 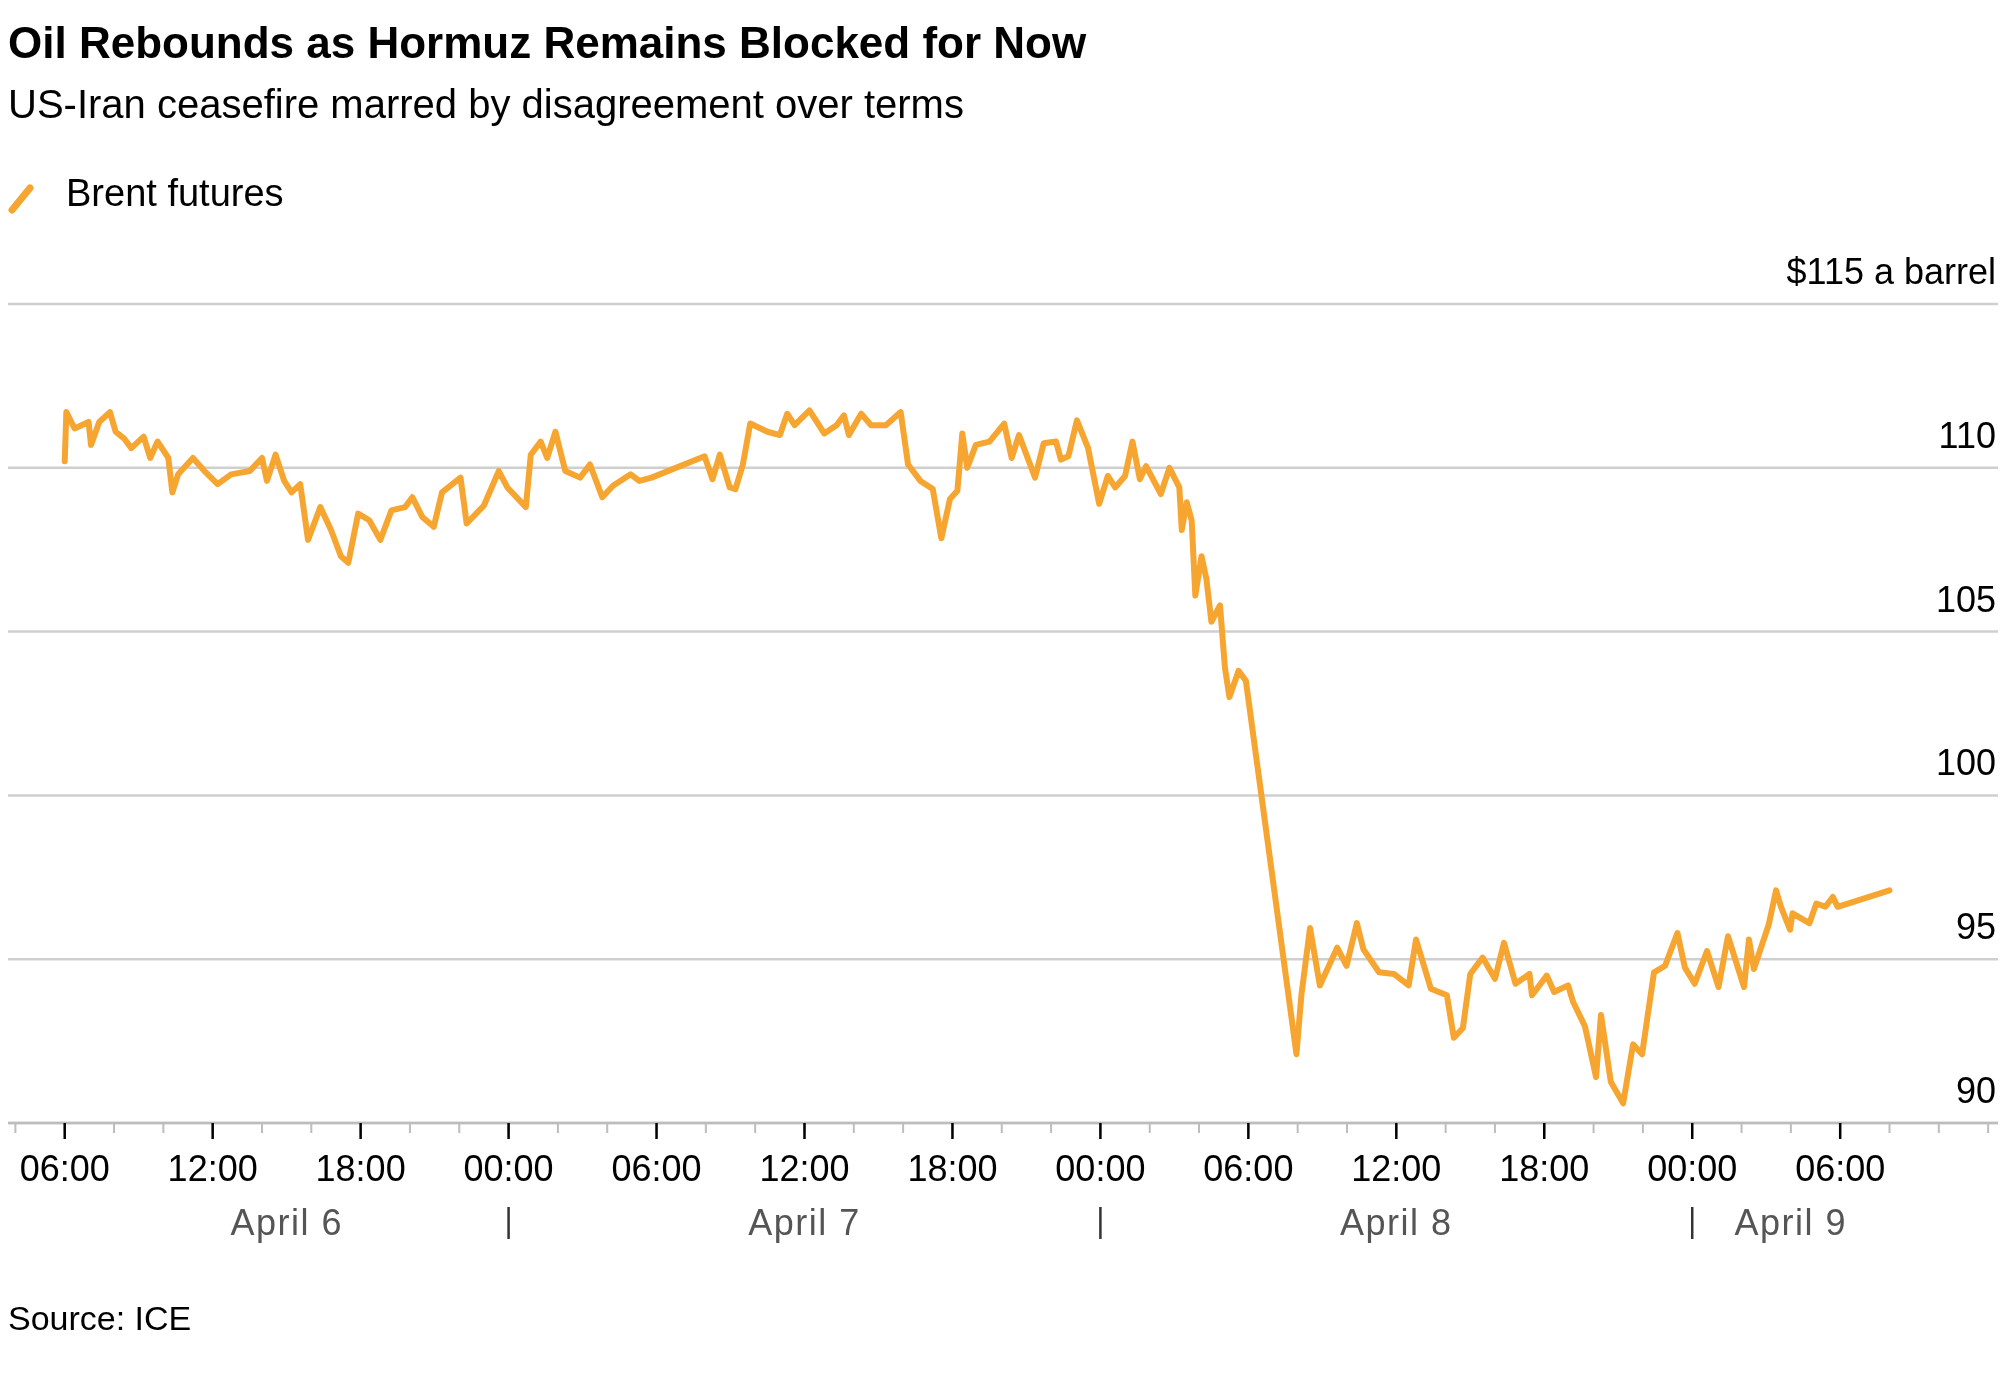 I want to click on chart-subtitle: US-Iran ceasefire marred by disagreement over terms, so click(x=486, y=104).